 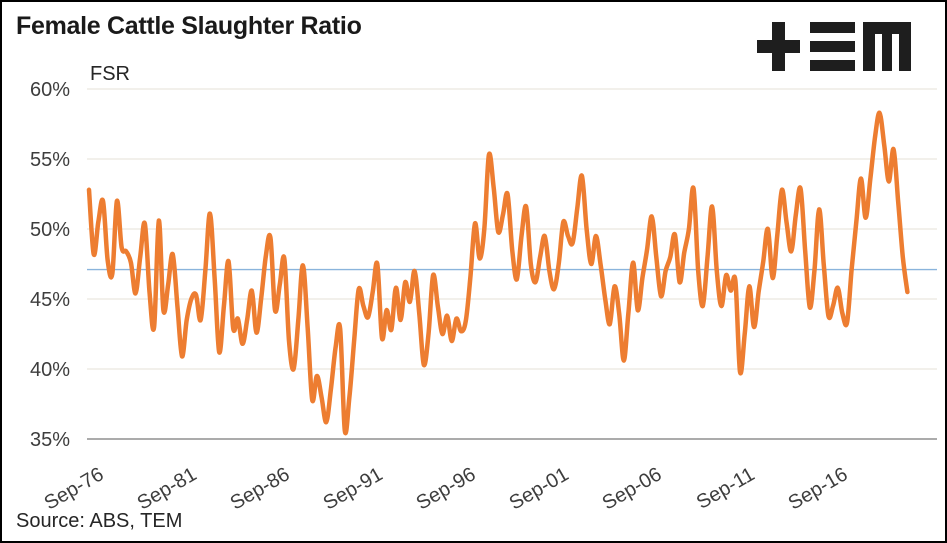 What do you see at coordinates (353, 488) in the screenshot?
I see `x-tick-label: Sep-91` at bounding box center [353, 488].